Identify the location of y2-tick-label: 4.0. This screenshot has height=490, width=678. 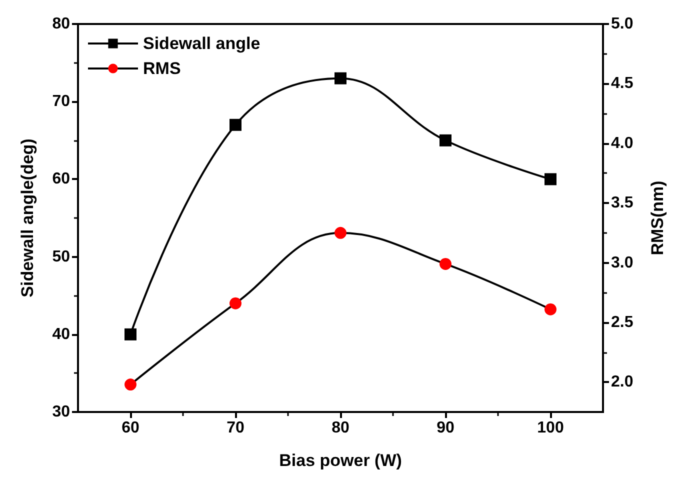
(622, 143).